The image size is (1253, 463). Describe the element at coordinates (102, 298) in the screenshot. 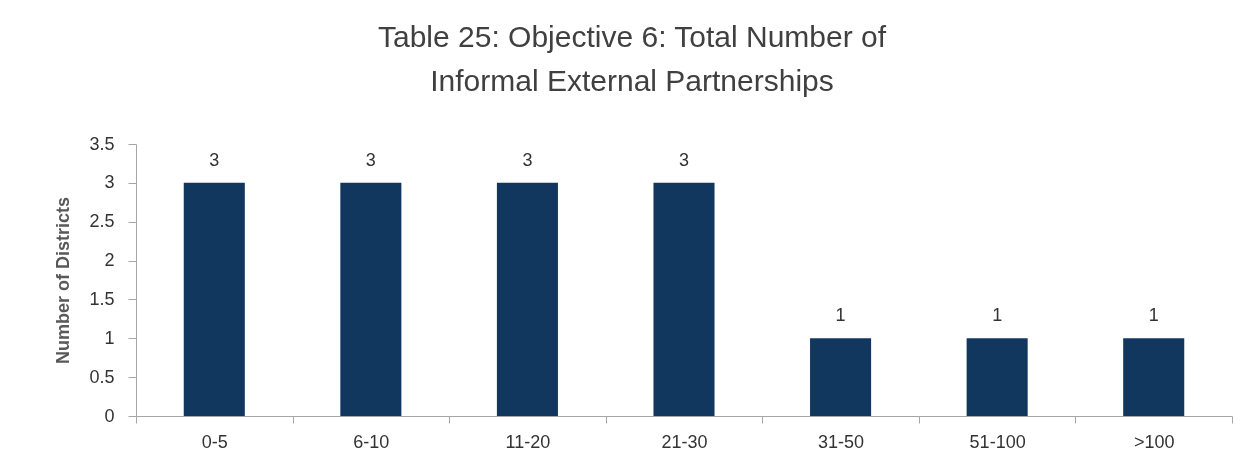

I see `y-tick-label: 1.5` at that location.